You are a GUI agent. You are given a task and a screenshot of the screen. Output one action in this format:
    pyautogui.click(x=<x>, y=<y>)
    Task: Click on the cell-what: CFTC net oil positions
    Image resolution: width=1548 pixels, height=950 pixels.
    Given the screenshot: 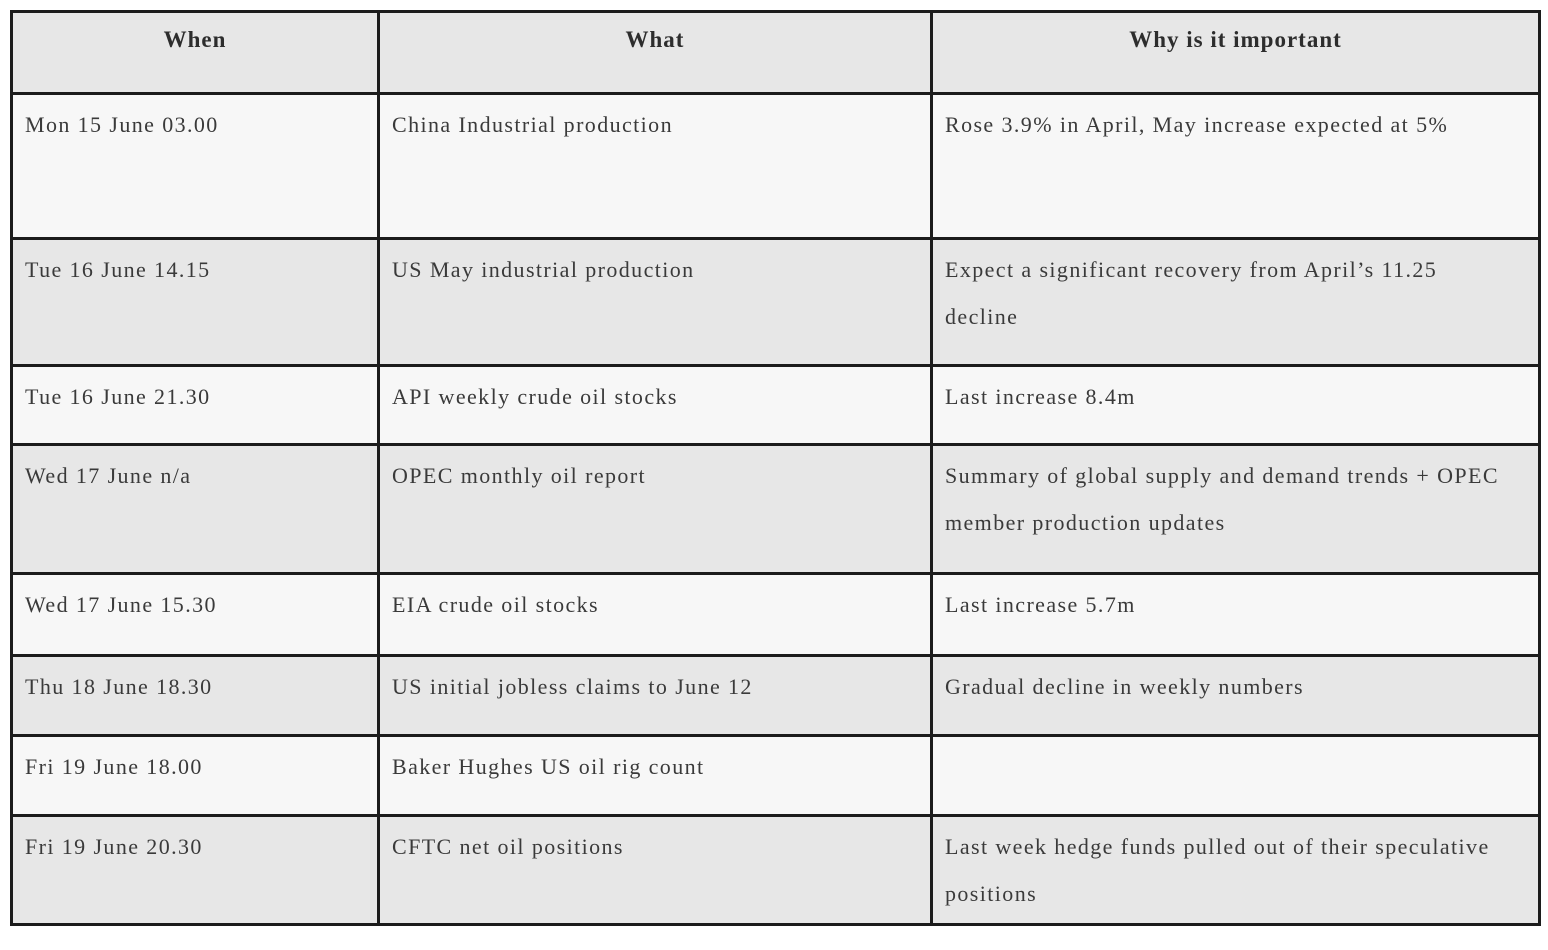 What is the action you would take?
    pyautogui.click(x=655, y=870)
    